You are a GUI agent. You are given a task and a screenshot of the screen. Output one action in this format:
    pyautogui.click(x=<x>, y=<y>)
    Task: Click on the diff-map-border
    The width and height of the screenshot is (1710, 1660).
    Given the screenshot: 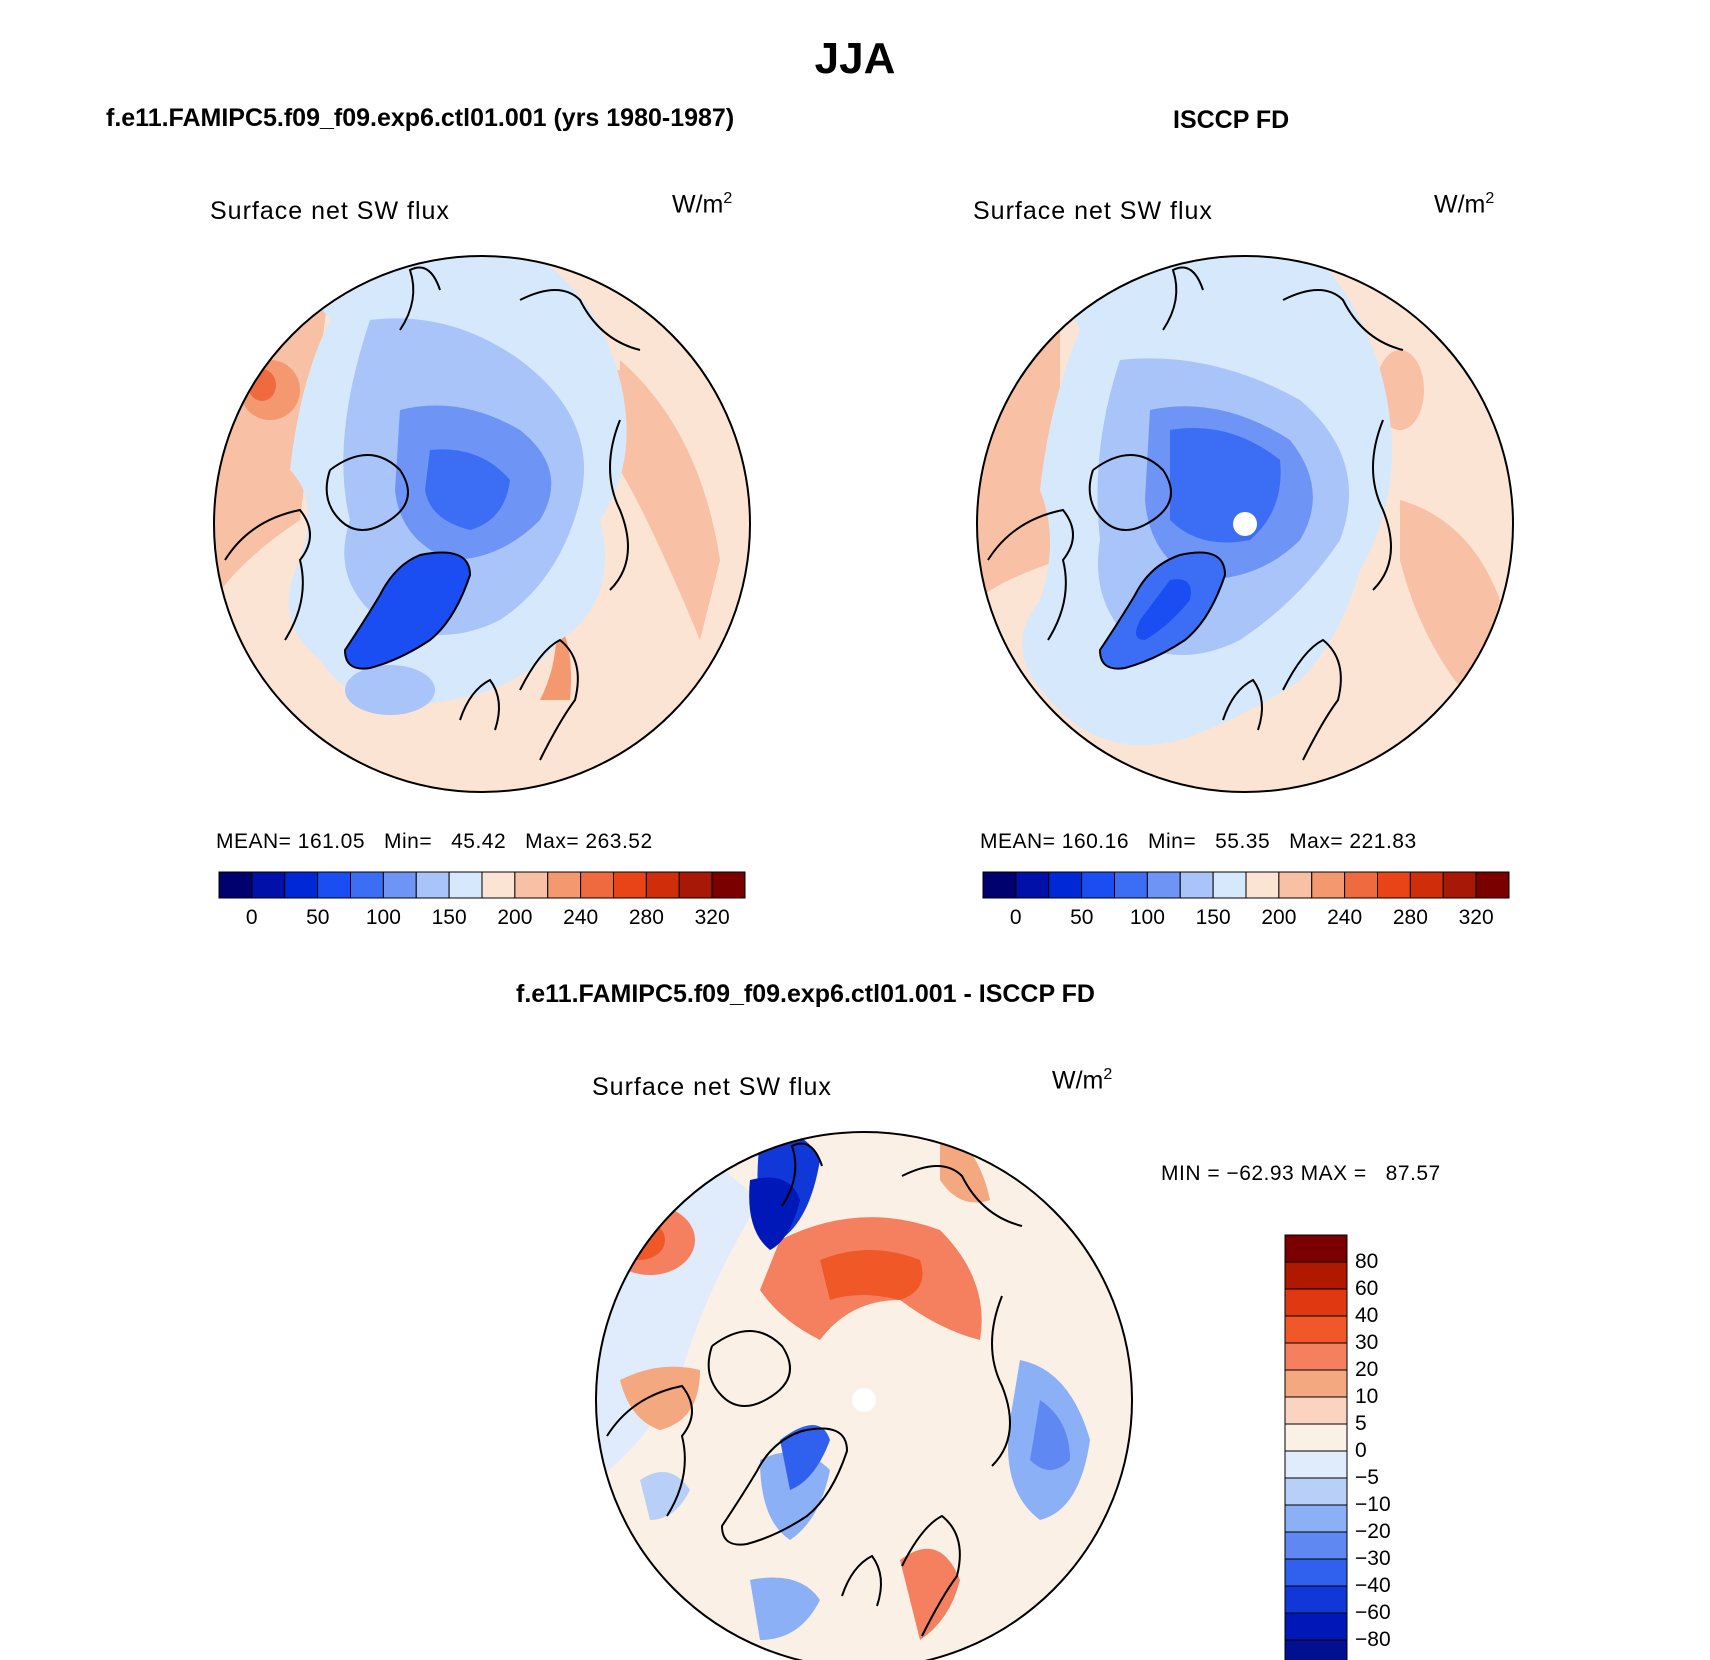 What is the action you would take?
    pyautogui.click(x=864, y=1395)
    